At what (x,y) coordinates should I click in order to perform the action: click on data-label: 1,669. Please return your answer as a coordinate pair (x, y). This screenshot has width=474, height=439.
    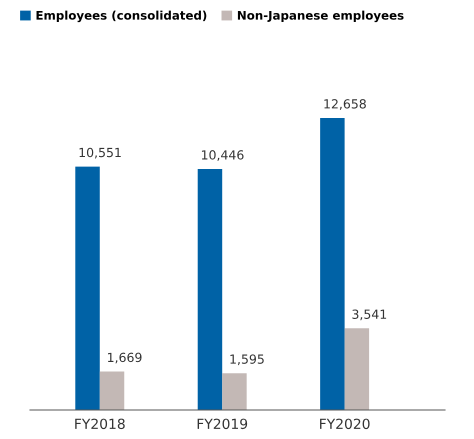
    Looking at the image, I should click on (125, 358).